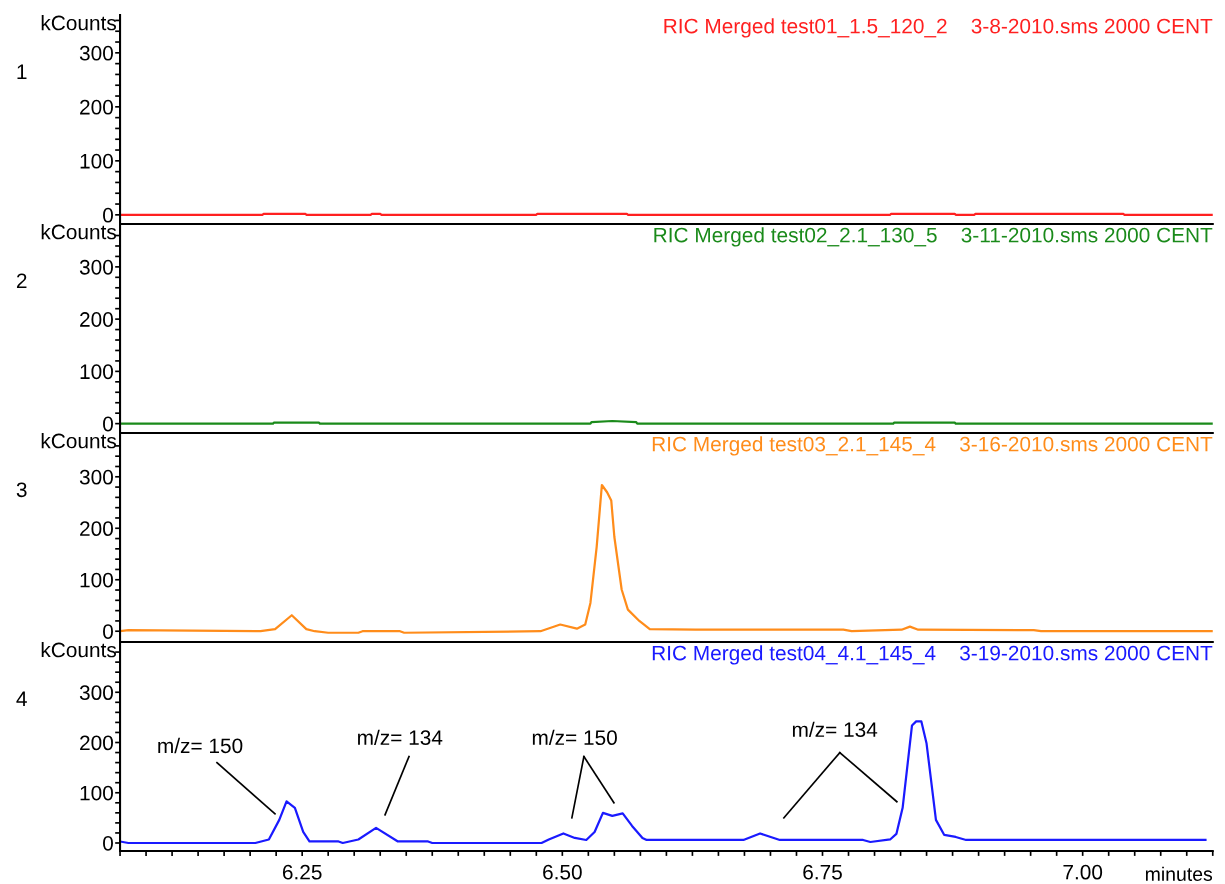 The height and width of the screenshot is (884, 1225). Describe the element at coordinates (932, 655) in the screenshot. I see `chart-title: RIC Merged test04_4.1_145_4 3-19-2010.sms 2000 CENT` at that location.